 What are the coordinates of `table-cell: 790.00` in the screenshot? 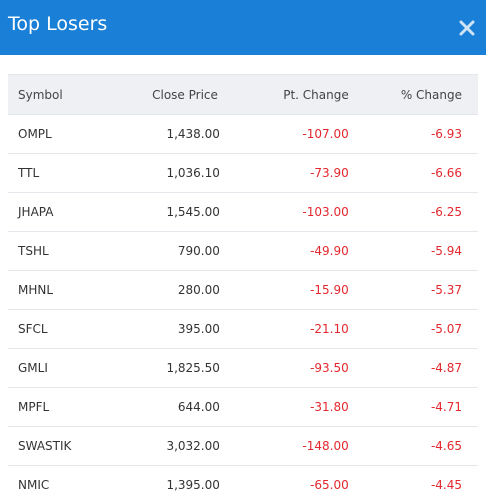 It's located at (178, 251).